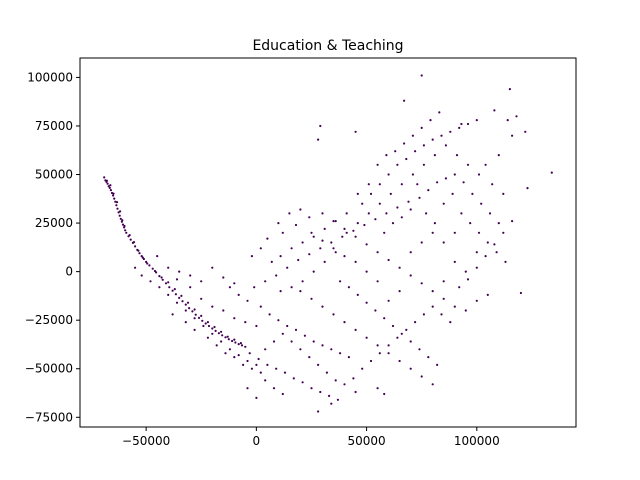  What do you see at coordinates (50, 77) in the screenshot?
I see `y-tick-label: 100000` at bounding box center [50, 77].